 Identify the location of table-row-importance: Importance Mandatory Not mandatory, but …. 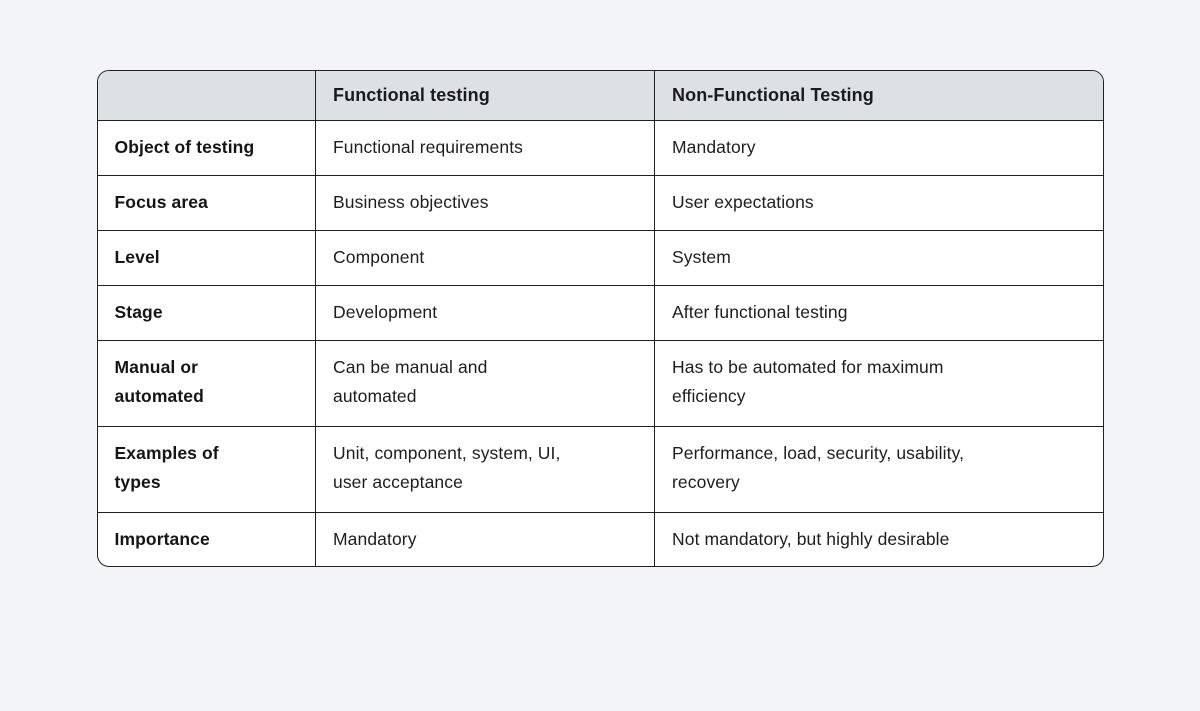
(600, 539).